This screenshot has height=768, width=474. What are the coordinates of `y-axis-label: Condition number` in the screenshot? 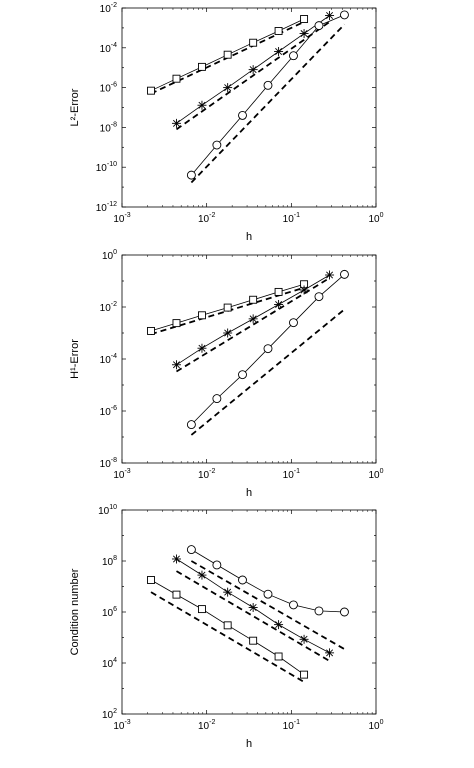 It's located at (75, 611).